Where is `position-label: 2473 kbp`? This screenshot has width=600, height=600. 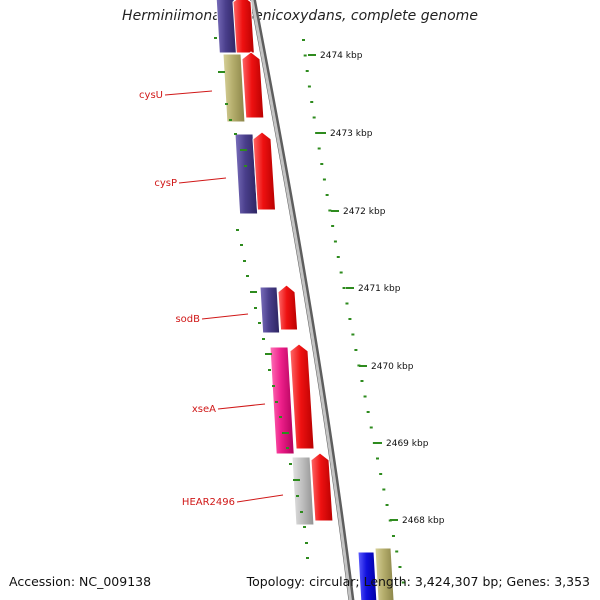 position-label: 2473 kbp is located at coordinates (351, 134).